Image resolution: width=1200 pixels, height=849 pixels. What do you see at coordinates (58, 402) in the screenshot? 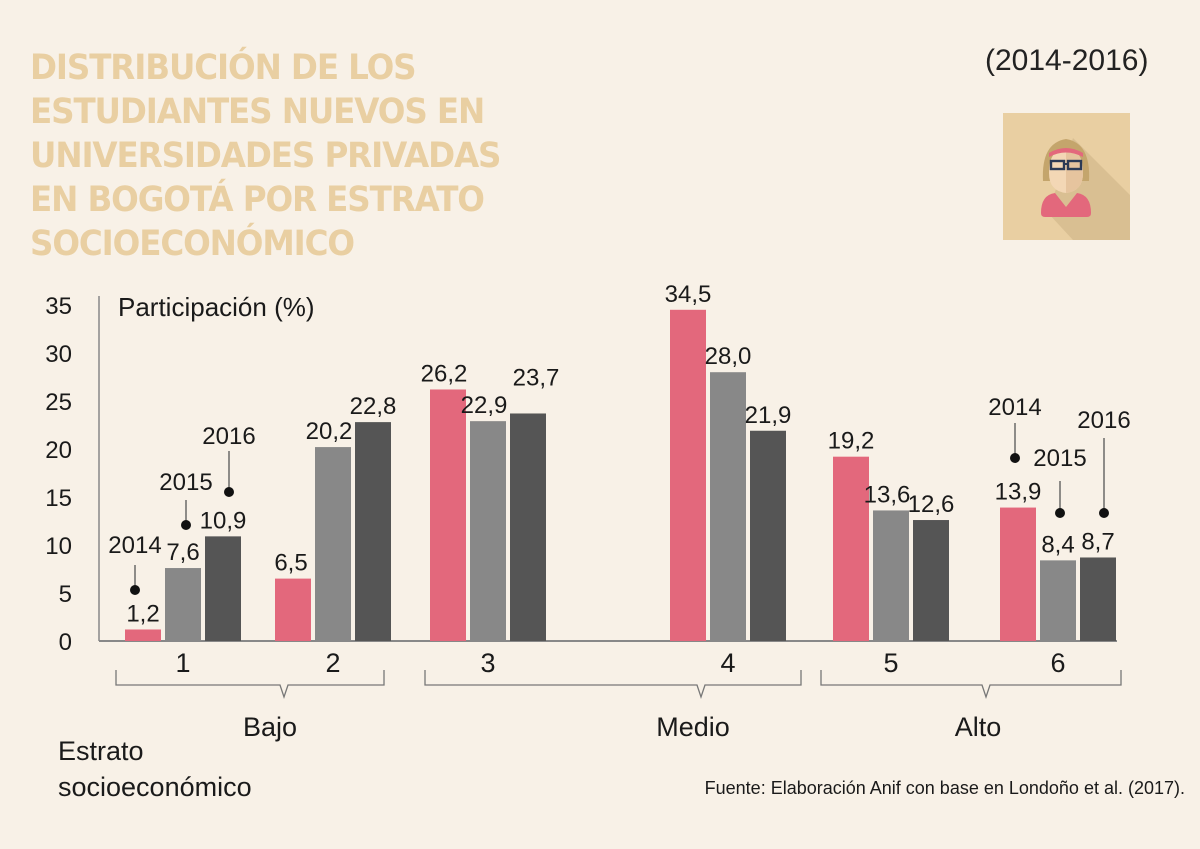
I see `y-tick-label: 25` at bounding box center [58, 402].